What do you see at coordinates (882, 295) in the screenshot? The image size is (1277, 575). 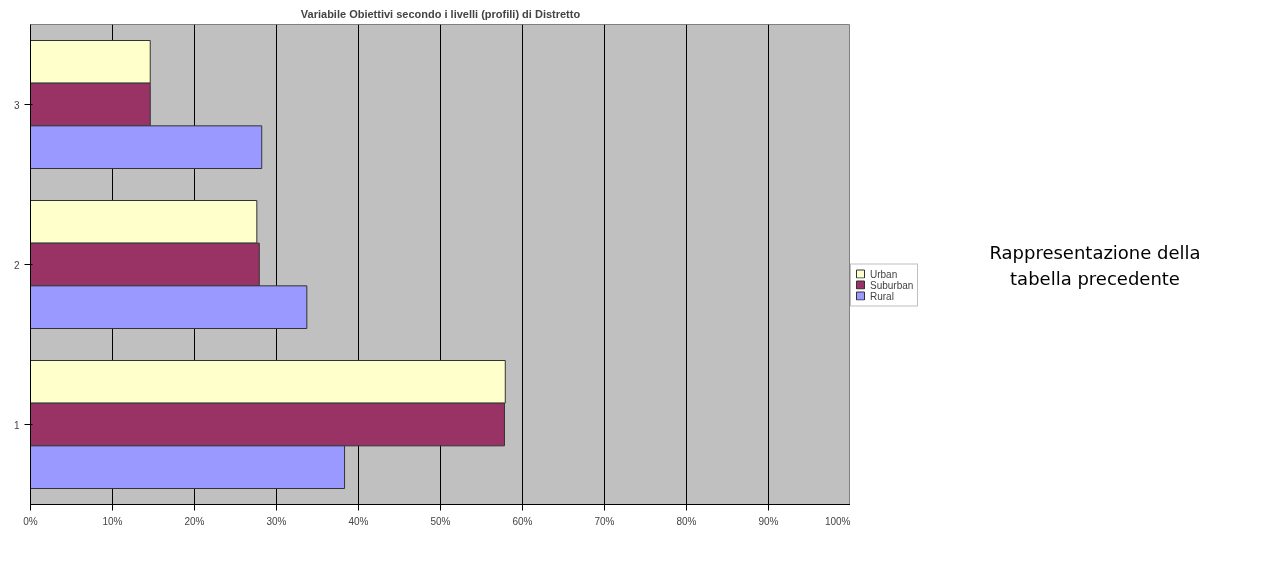 I see `legend-label: Rural` at bounding box center [882, 295].